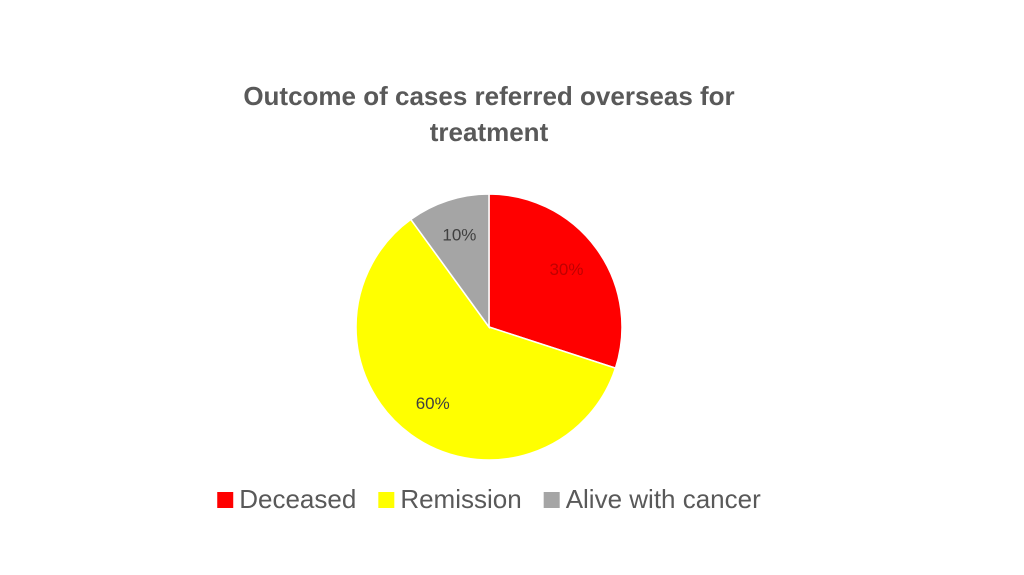 The image size is (1024, 575). Describe the element at coordinates (297, 499) in the screenshot. I see `legend-label: Deceased` at that location.